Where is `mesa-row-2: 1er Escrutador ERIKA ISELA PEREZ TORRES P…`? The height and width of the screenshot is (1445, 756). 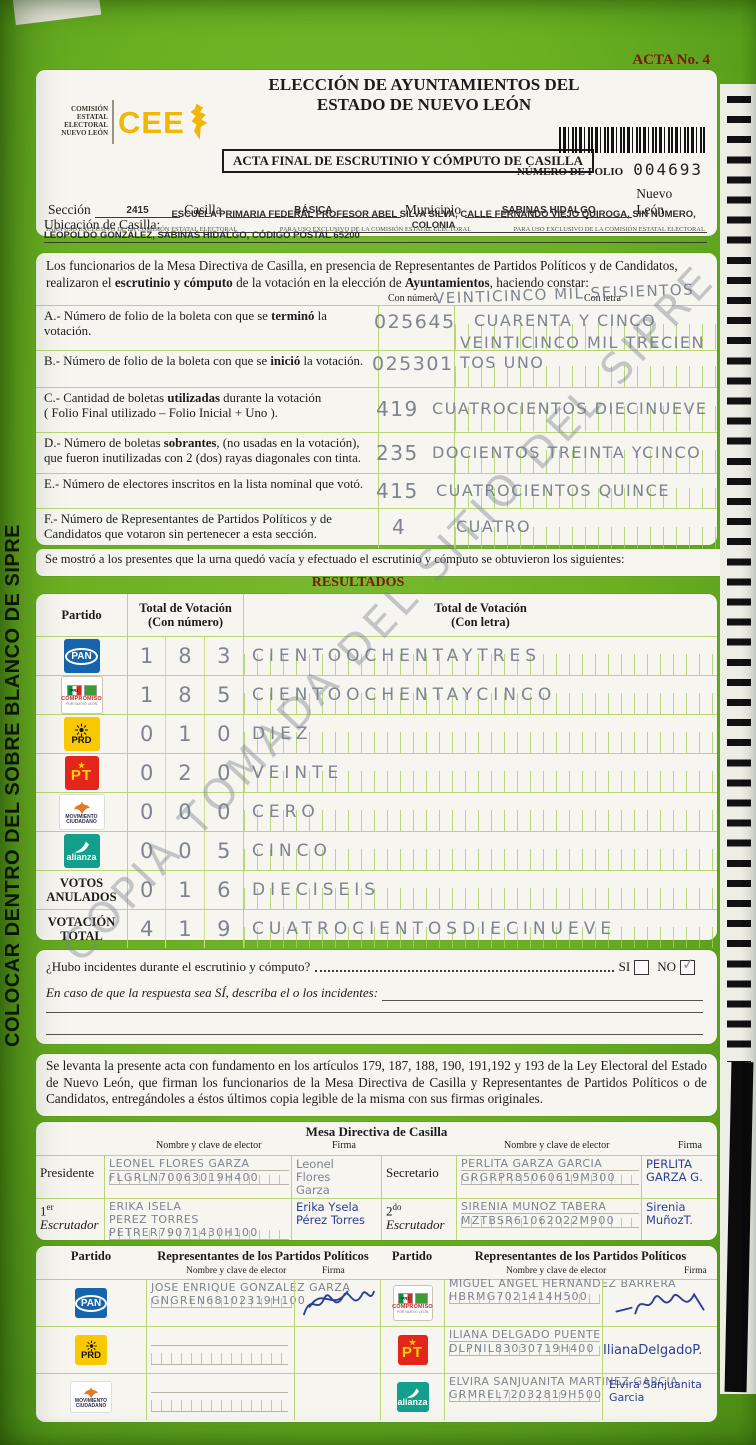
mesa-row-2: 1er Escrutador ERIKA ISELA PEREZ TORRES P… is located at coordinates (376, 1218).